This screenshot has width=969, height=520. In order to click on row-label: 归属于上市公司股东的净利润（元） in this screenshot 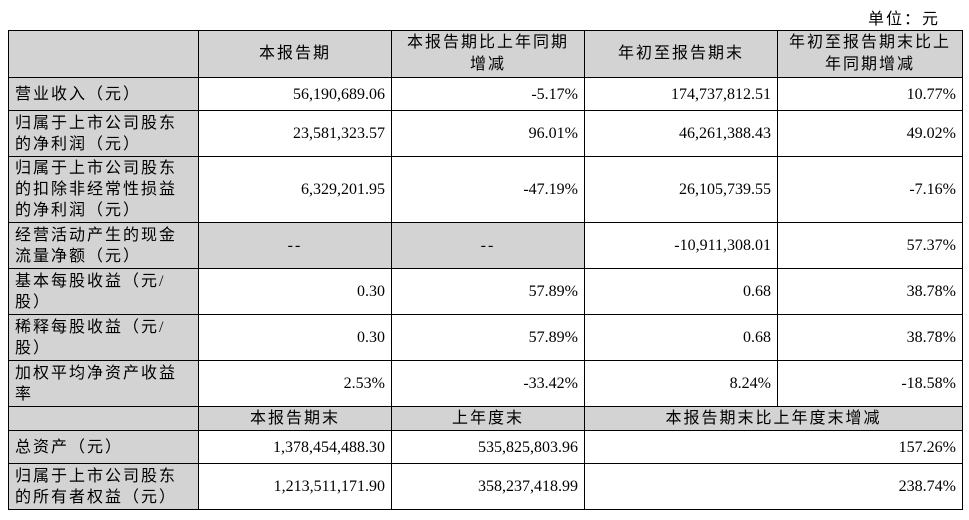, I will do `click(103, 133)`.